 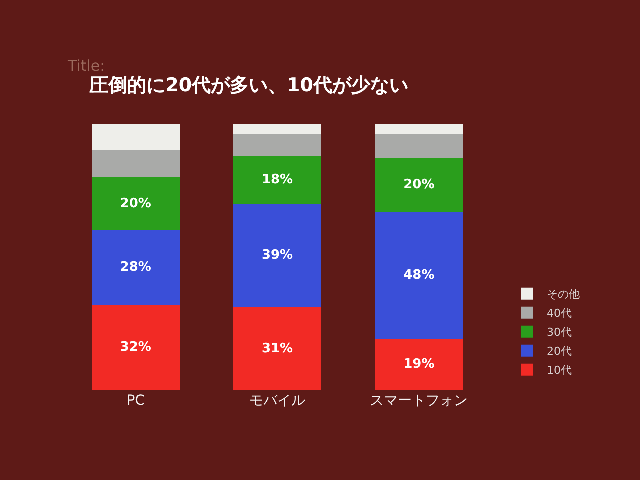 I want to click on x-tick-label: モバイル, so click(x=278, y=401).